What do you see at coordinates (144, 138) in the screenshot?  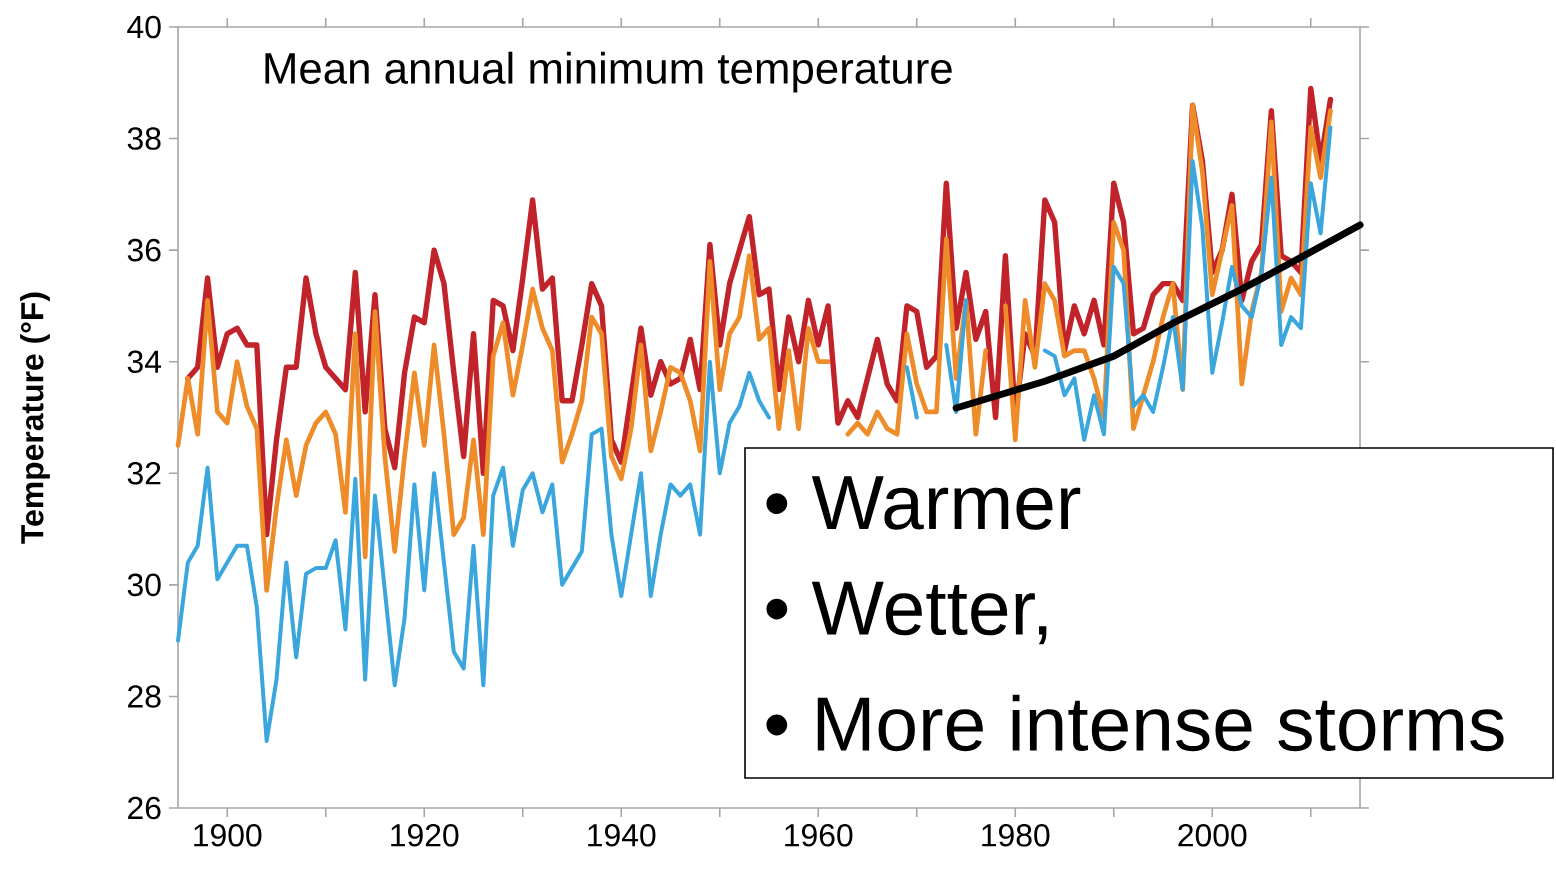 I see `y-tick-label: 38` at bounding box center [144, 138].